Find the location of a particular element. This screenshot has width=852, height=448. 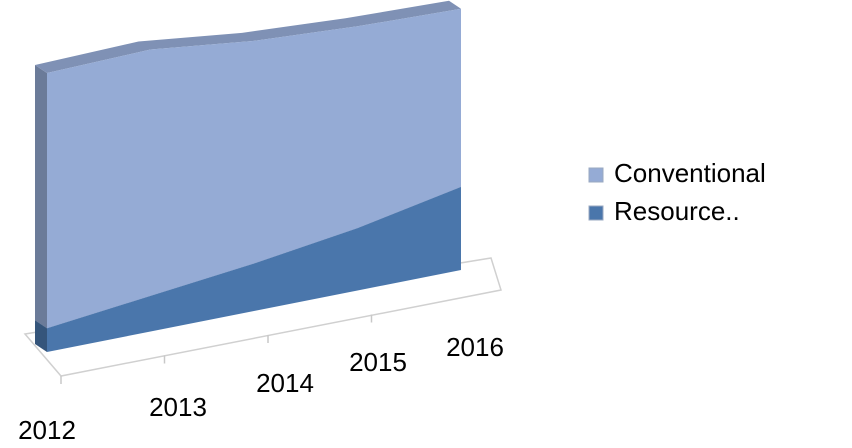

x-tick-label: 2015 is located at coordinates (378, 362).